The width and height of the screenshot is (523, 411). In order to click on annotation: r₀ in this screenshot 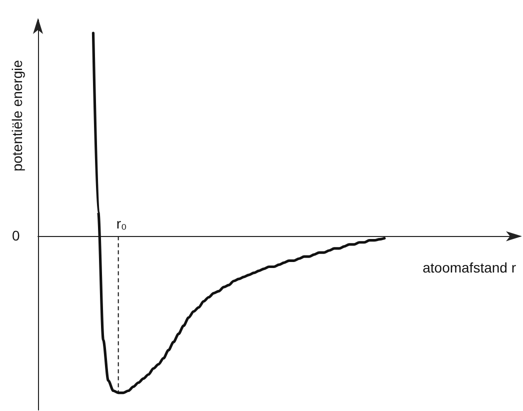, I will do `click(121, 223)`.